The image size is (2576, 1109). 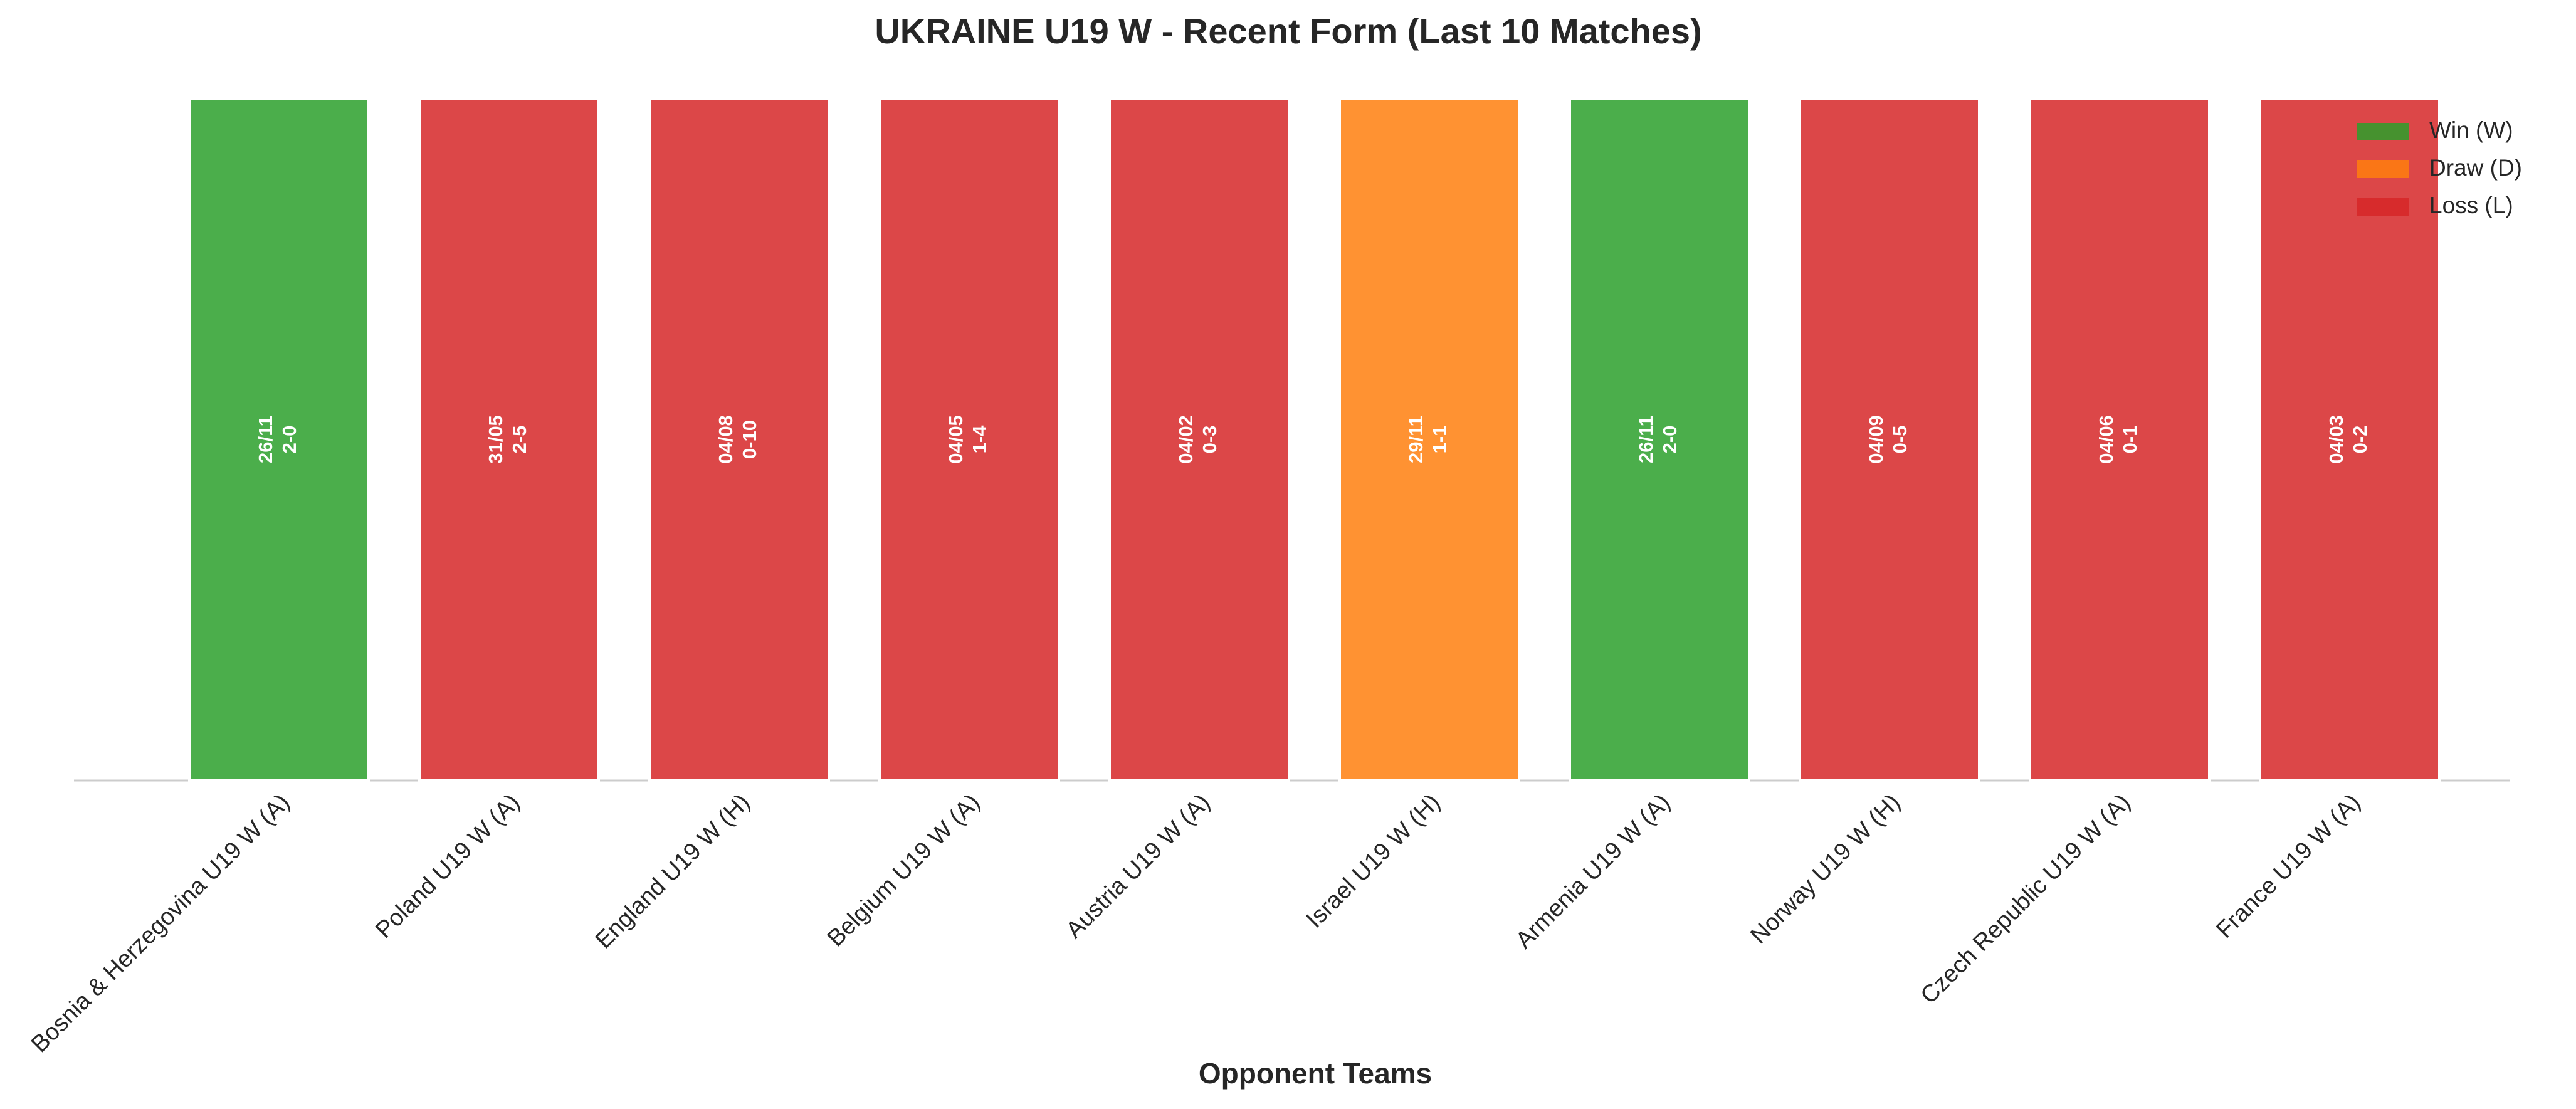 What do you see at coordinates (980, 439) in the screenshot?
I see `bar-score-label: 1-4` at bounding box center [980, 439].